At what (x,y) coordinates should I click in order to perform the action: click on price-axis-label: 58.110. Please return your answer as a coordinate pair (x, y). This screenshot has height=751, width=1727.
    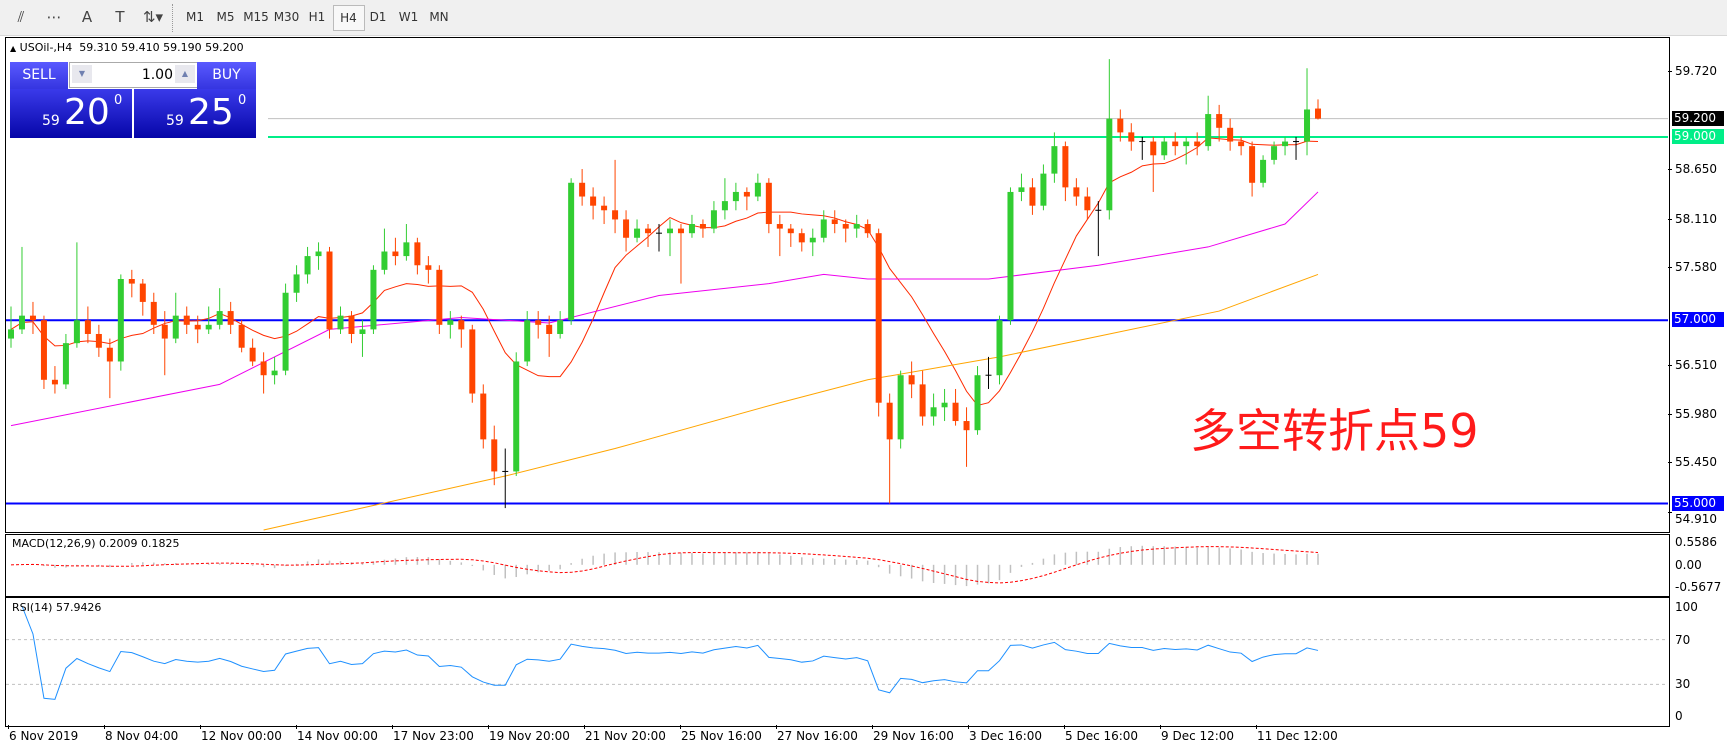
    Looking at the image, I should click on (1696, 218).